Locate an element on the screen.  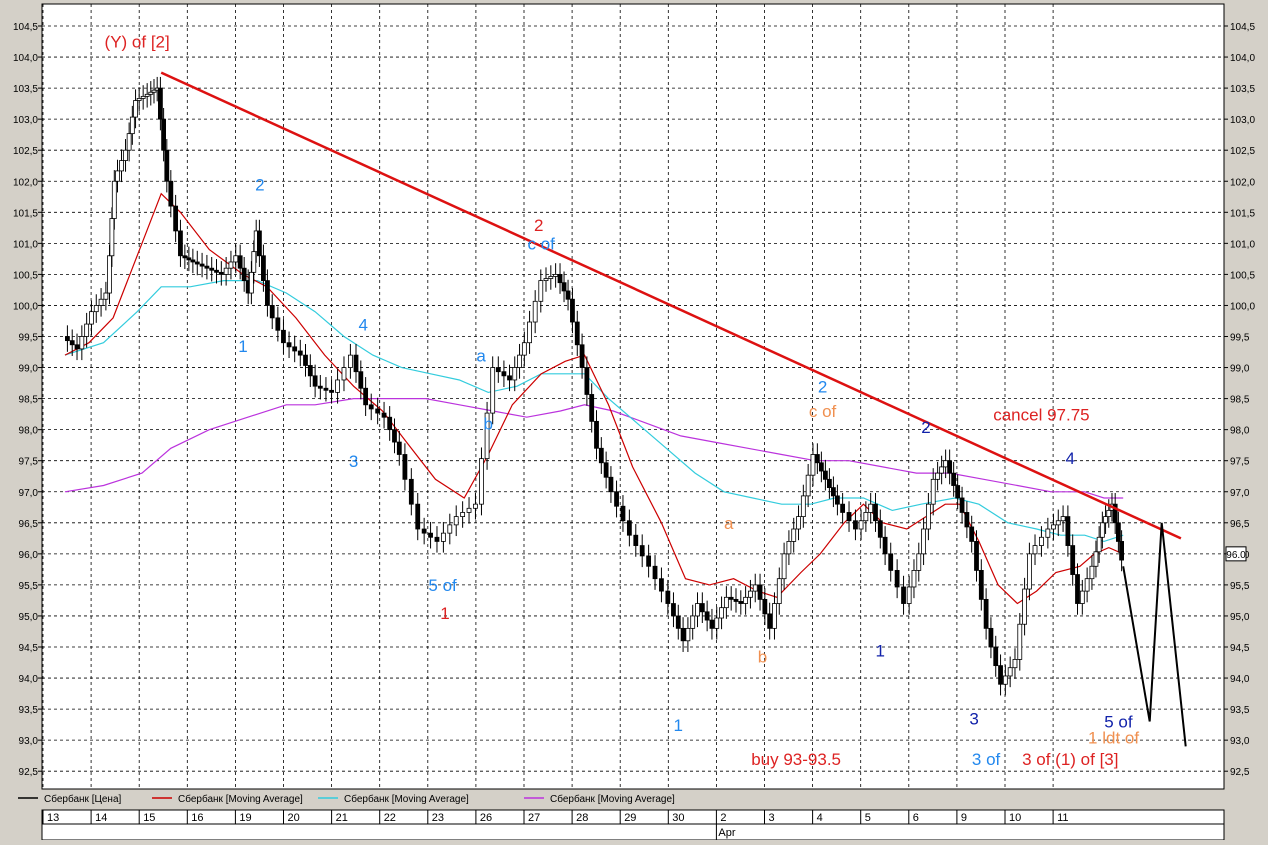
y-tick-label-left: 98,5 is located at coordinates (29, 400).